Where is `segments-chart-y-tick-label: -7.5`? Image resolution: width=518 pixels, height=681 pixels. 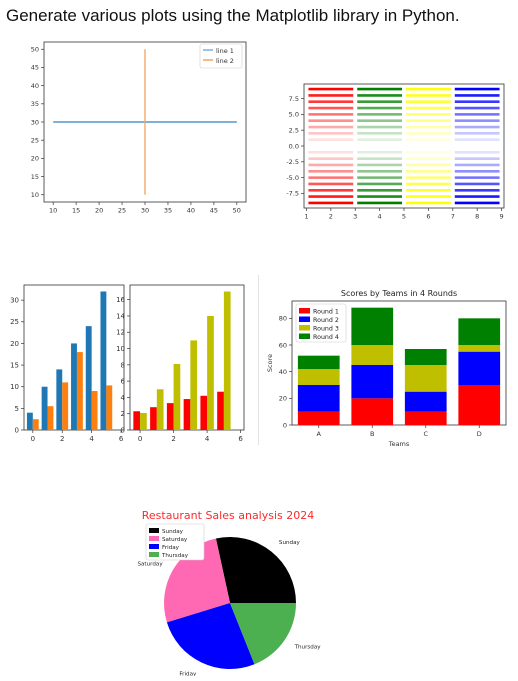 segments-chart-y-tick-label: -7.5 is located at coordinates (292, 194).